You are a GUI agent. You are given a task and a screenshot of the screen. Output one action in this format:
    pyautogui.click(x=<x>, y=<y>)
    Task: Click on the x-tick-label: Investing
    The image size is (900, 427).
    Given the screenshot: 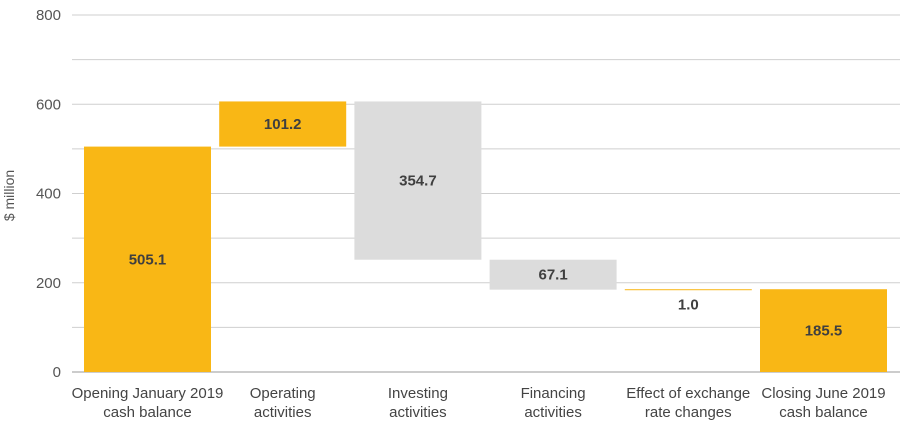 What is the action you would take?
    pyautogui.click(x=418, y=393)
    